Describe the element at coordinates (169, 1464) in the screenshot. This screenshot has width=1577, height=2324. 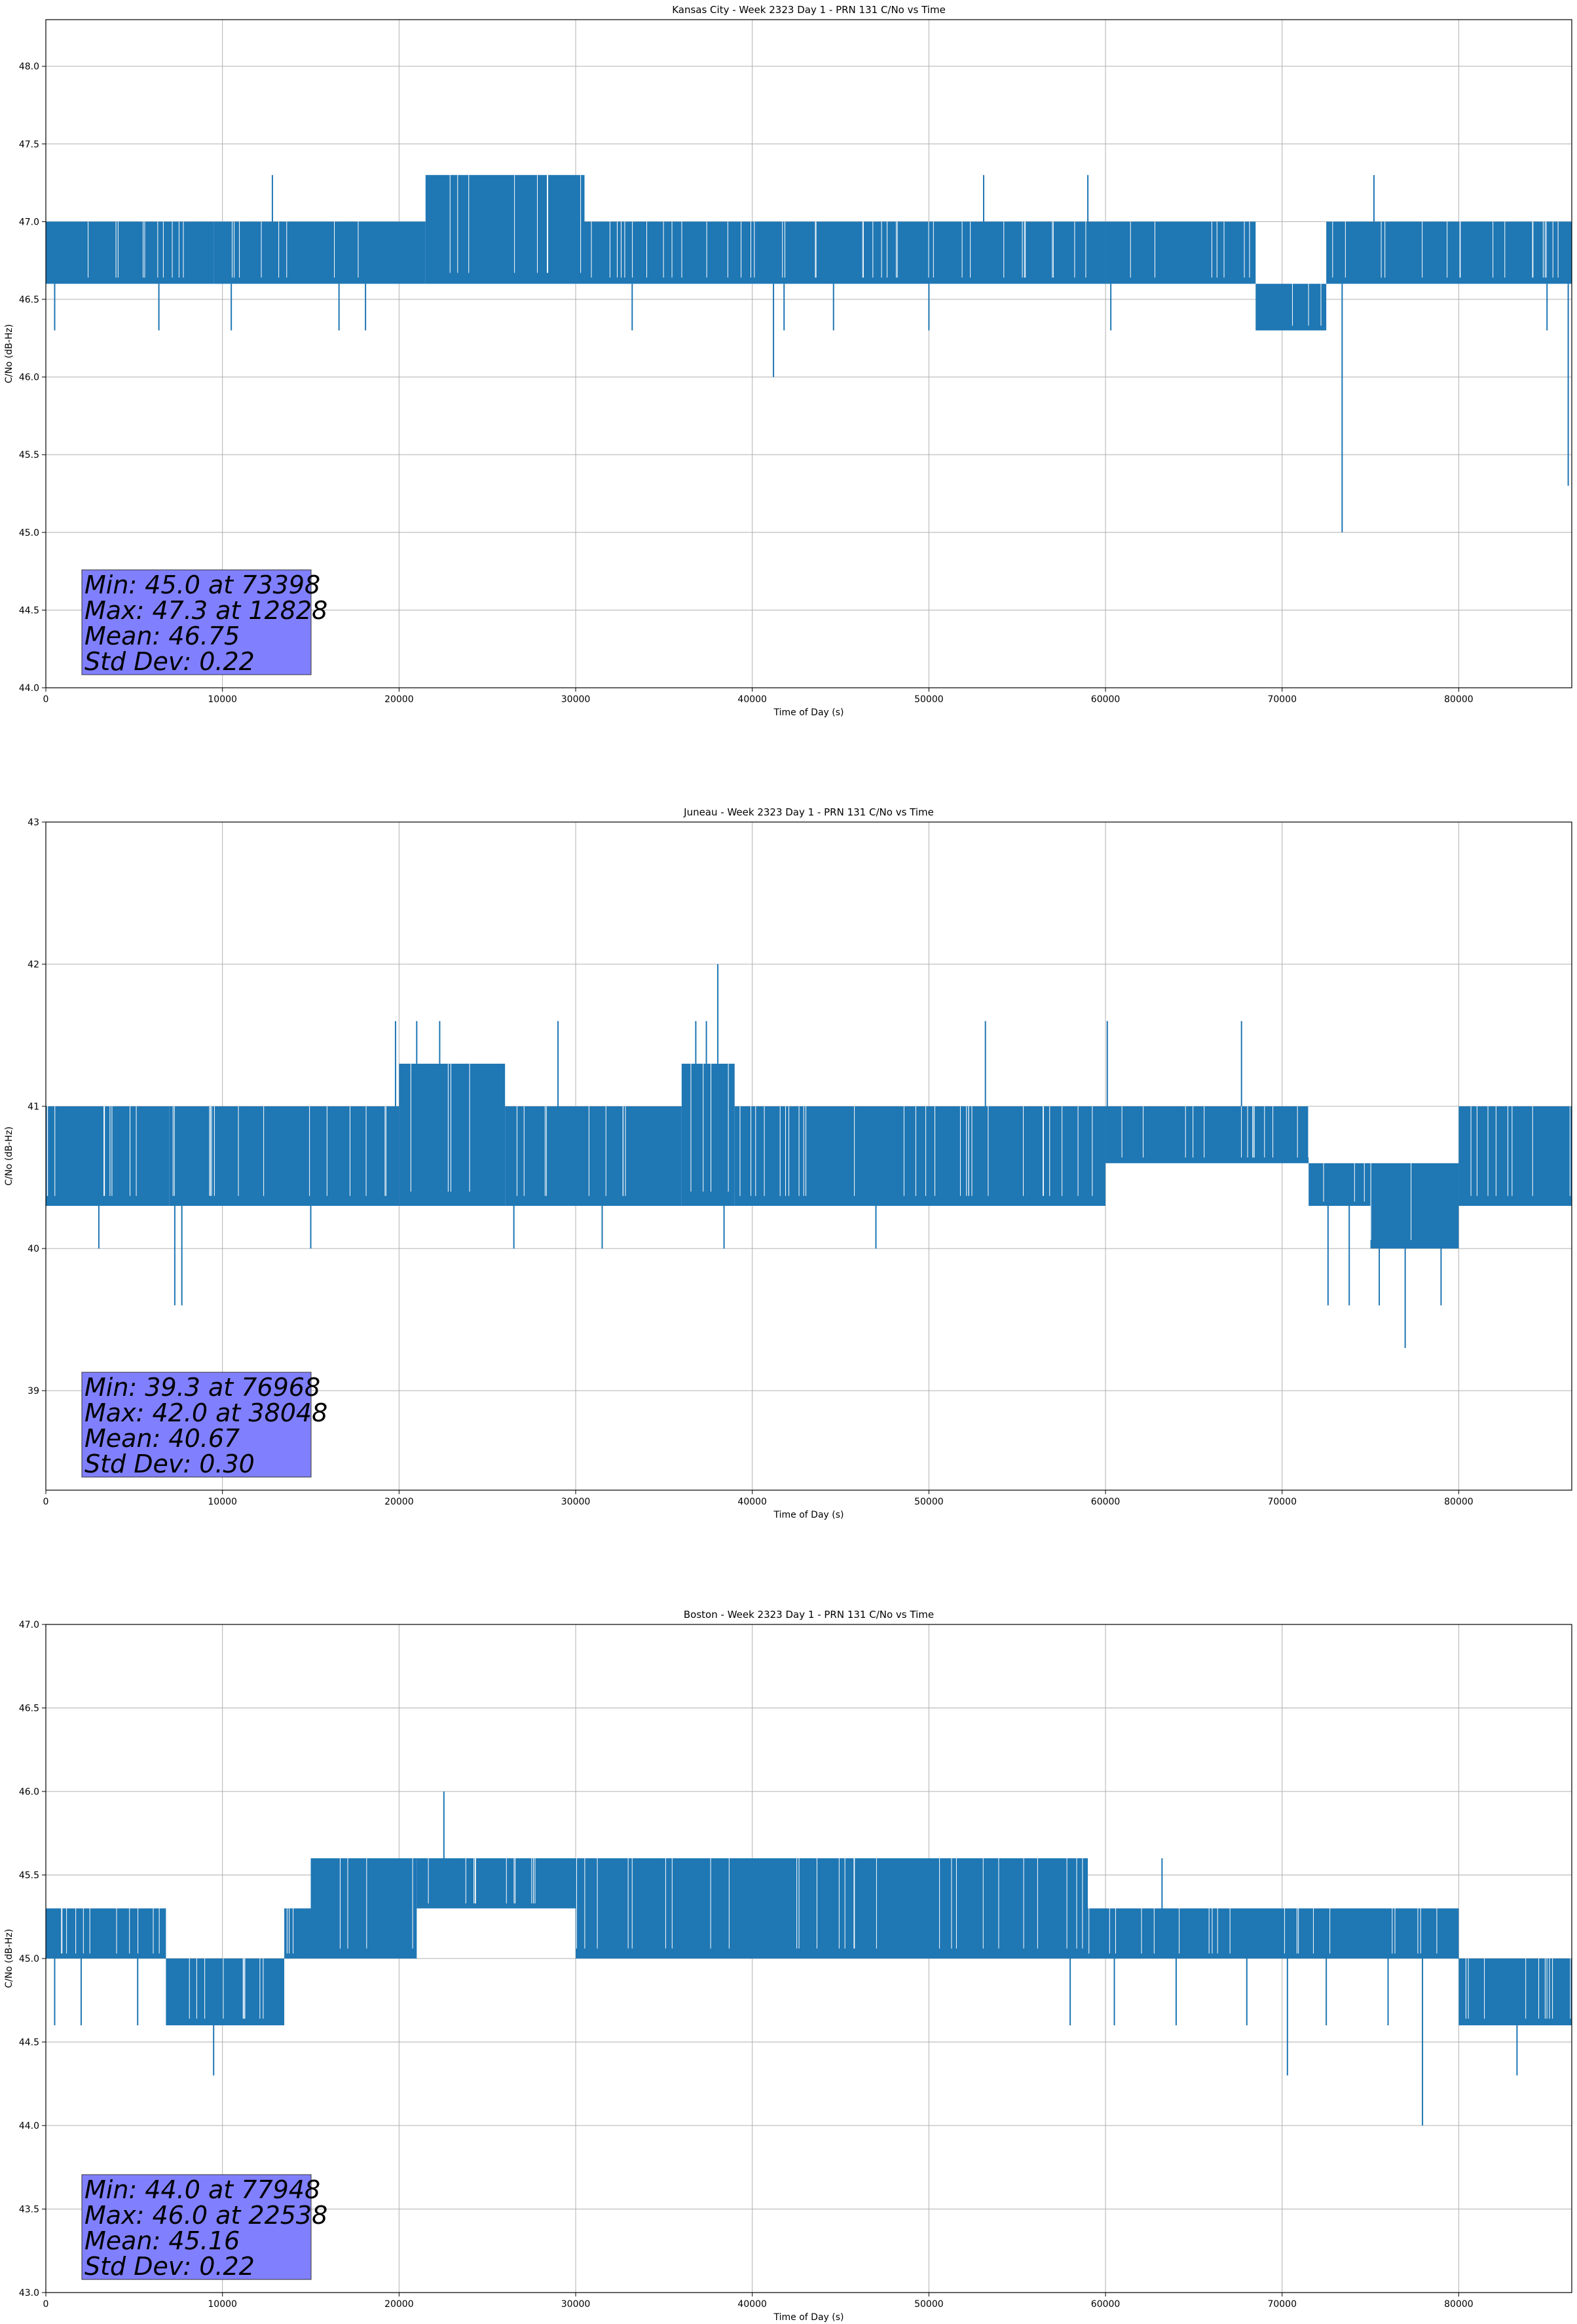
I see `stats-line: Std Dev: 0.30` at that location.